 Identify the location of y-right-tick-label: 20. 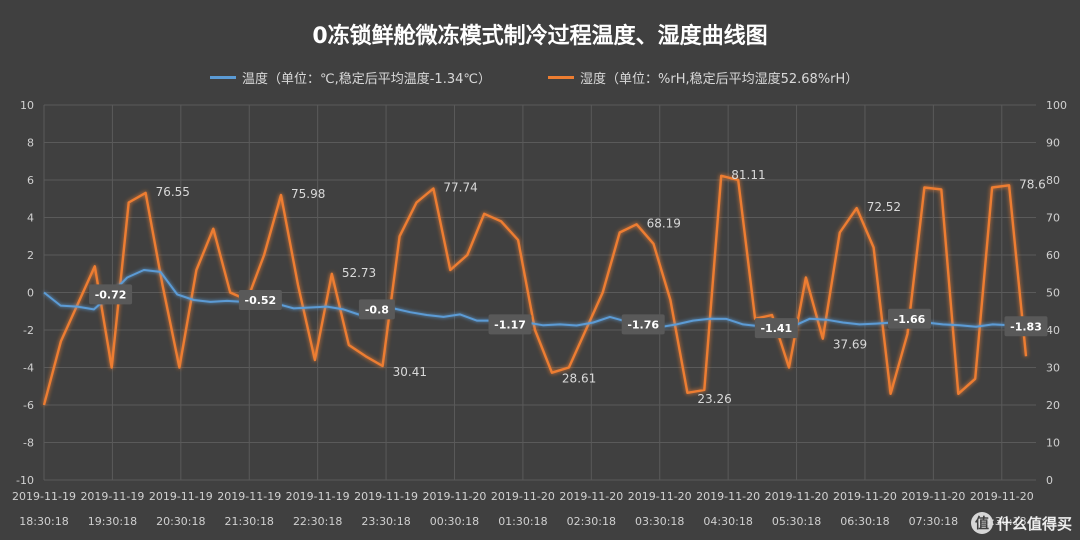
(1053, 405).